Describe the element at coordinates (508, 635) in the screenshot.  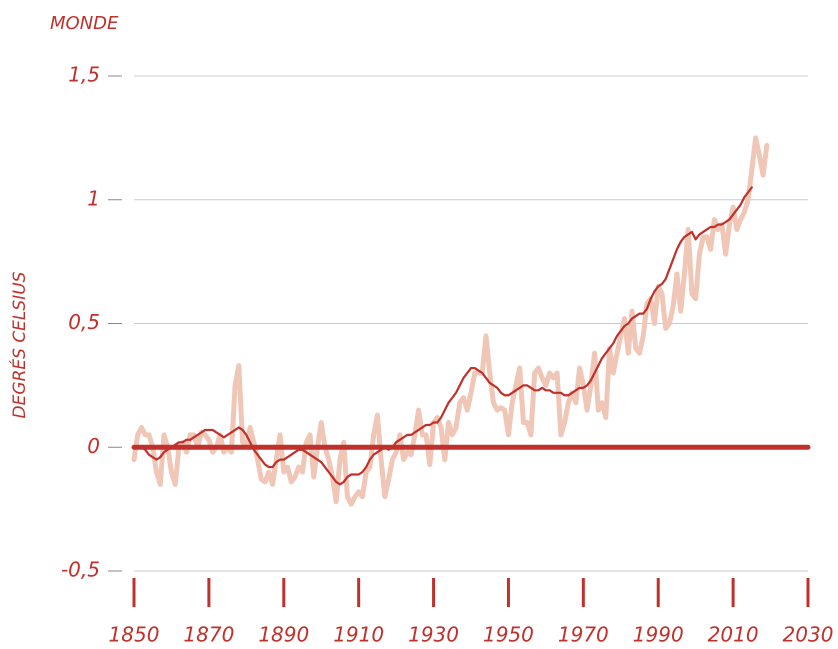
I see `x-tick-label: 1950` at that location.